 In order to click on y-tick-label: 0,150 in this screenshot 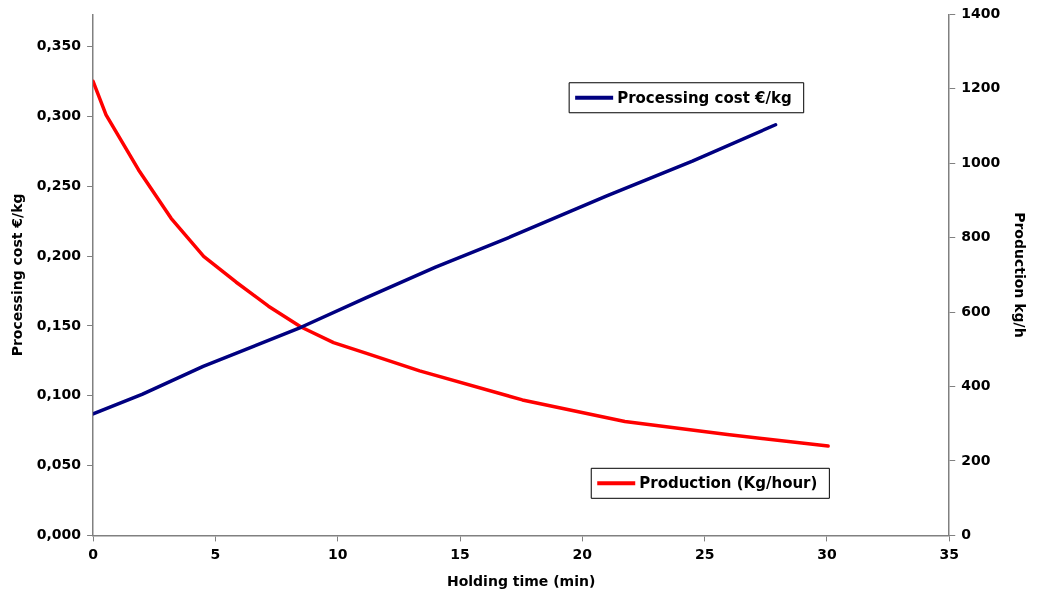, I will do `click(59, 324)`.